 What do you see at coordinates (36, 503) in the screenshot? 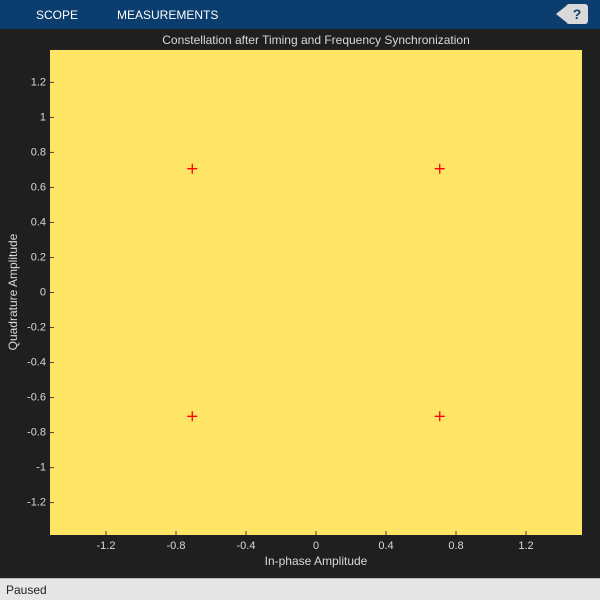
I see `y-tick-label: -1.2` at bounding box center [36, 503].